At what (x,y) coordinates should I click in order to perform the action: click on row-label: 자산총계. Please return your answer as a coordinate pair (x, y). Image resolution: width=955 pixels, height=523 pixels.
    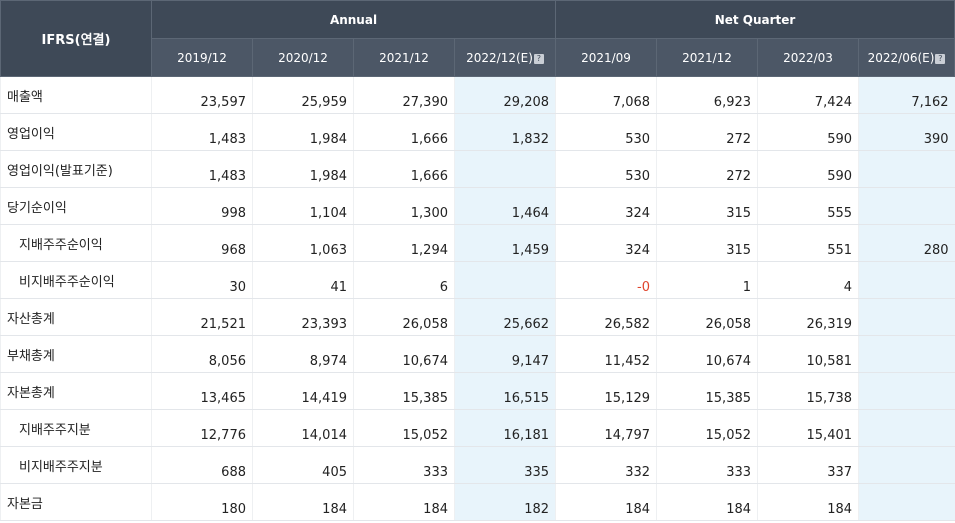
    Looking at the image, I should click on (76, 317).